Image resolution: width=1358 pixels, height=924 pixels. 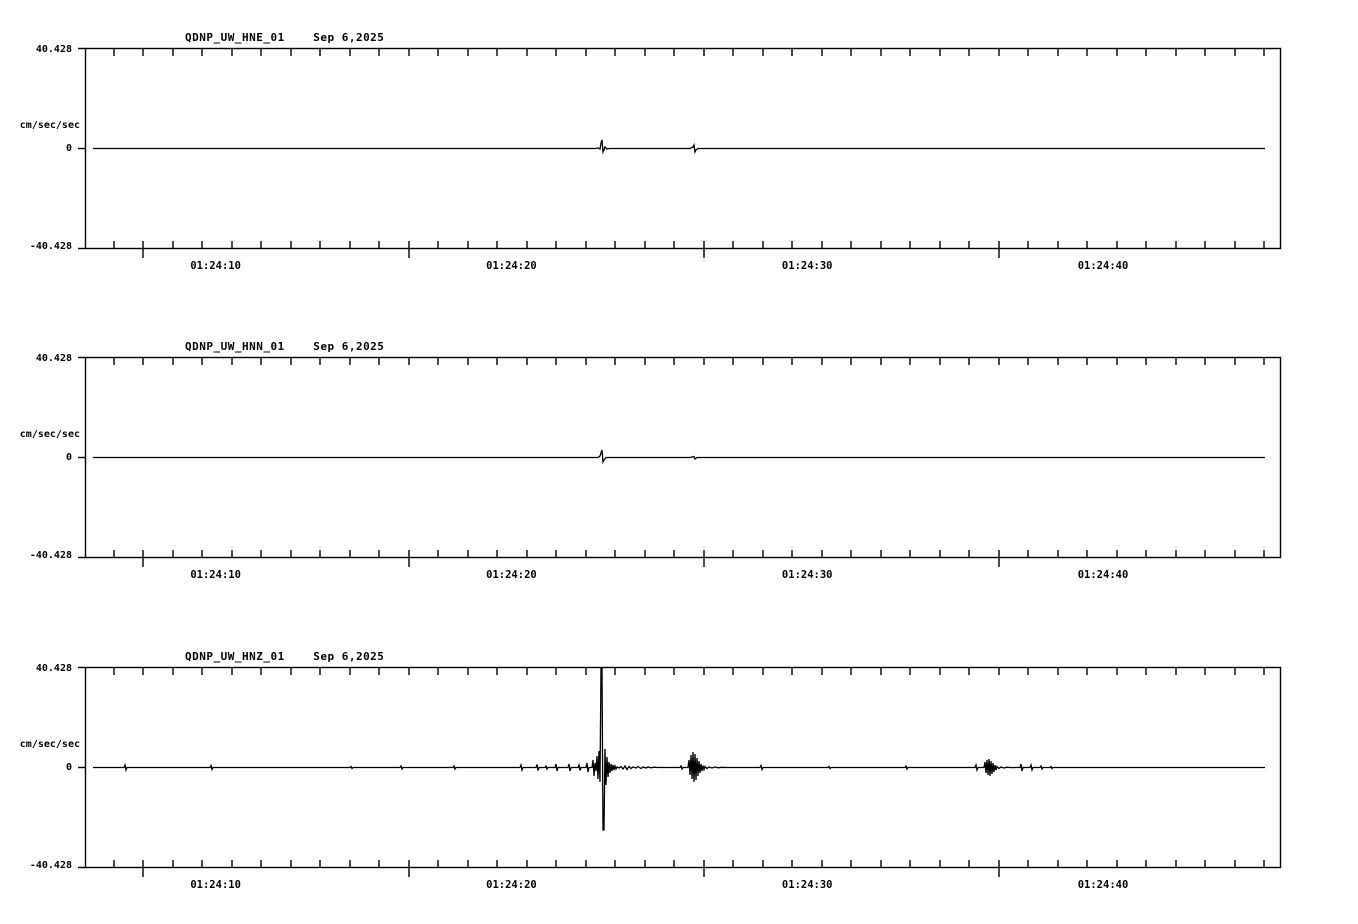 I want to click on x-tick-label-panel-hnn-2: 01:24:30, so click(x=807, y=575).